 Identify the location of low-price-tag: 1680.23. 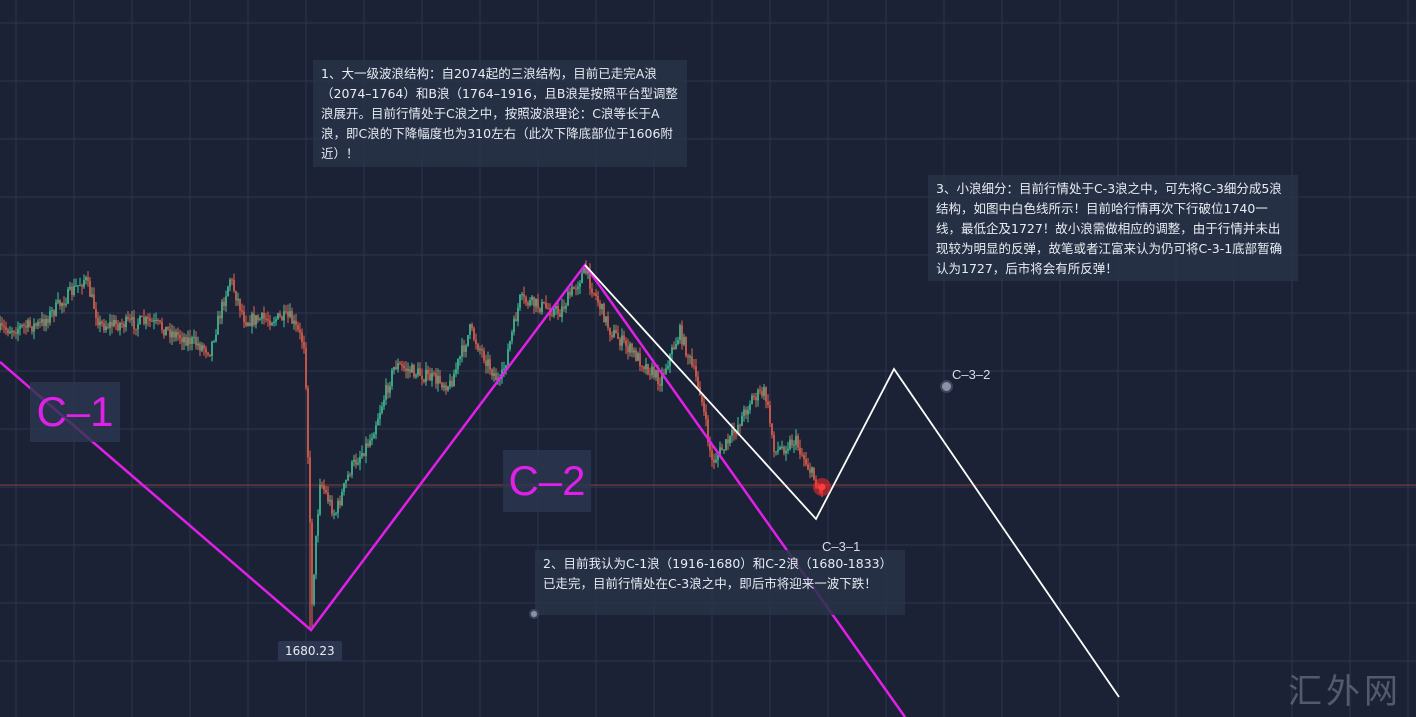
(310, 651).